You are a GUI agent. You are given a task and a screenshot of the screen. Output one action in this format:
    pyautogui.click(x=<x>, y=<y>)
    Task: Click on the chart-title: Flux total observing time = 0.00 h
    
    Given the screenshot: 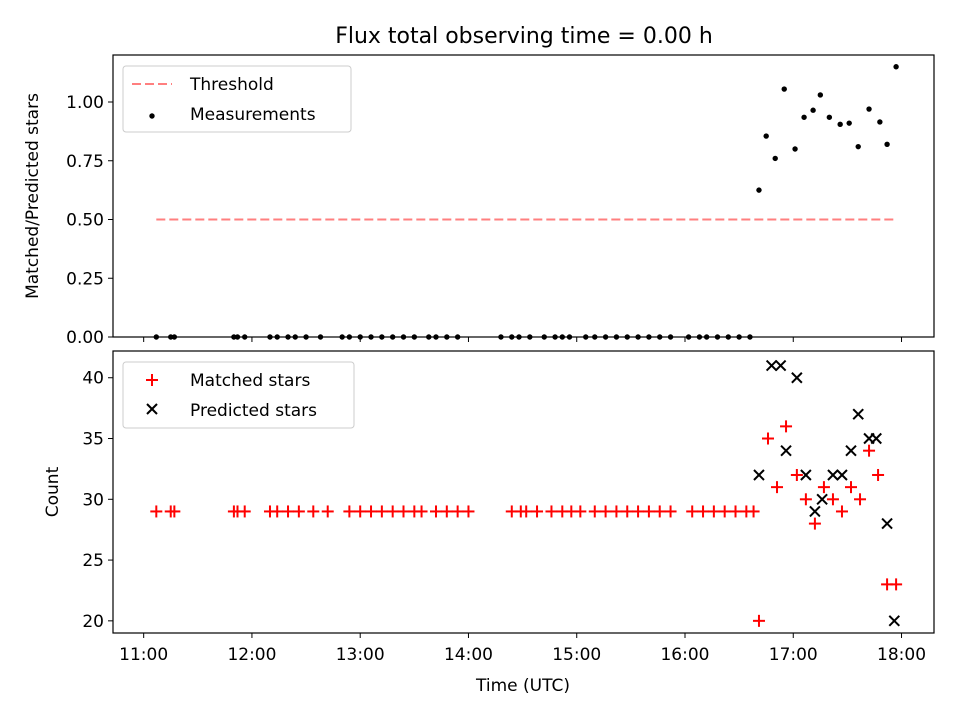 What is the action you would take?
    pyautogui.click(x=524, y=36)
    